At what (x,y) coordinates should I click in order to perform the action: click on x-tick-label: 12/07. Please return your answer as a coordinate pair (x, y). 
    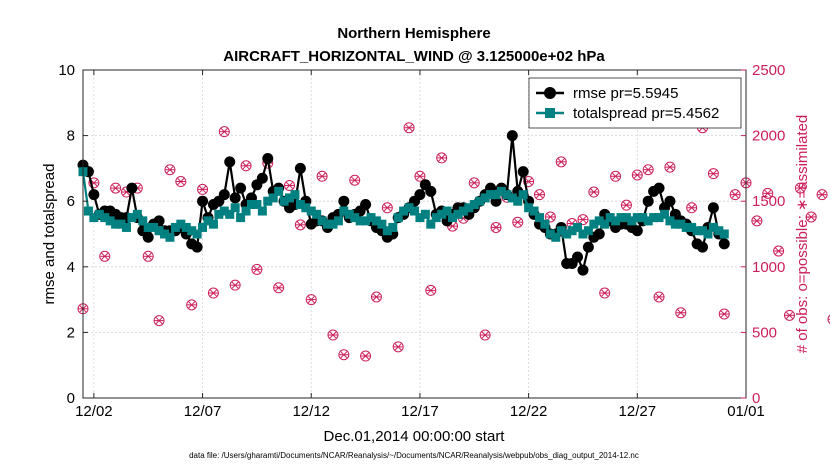
    Looking at the image, I should click on (203, 411).